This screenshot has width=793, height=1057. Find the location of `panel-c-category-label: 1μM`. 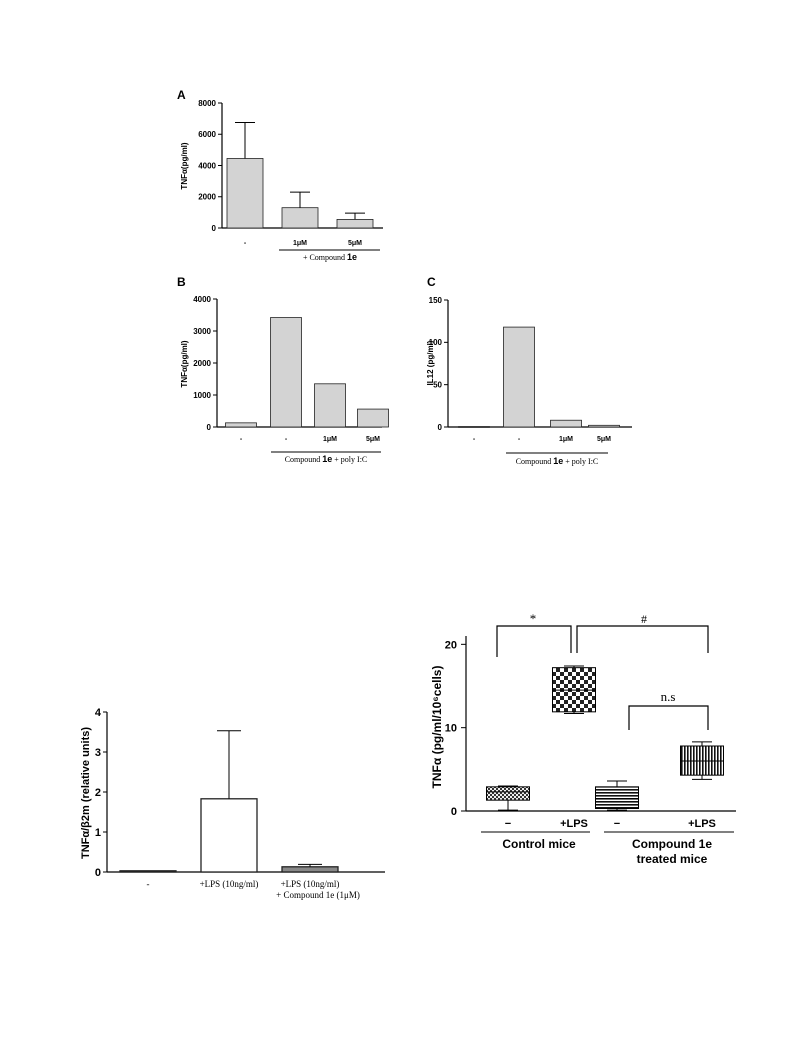

panel-c-category-label: 1μM is located at coordinates (566, 439).